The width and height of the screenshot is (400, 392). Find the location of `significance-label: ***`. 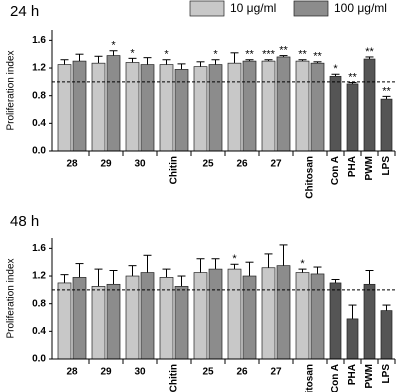

significance-label: *** is located at coordinates (269, 55).